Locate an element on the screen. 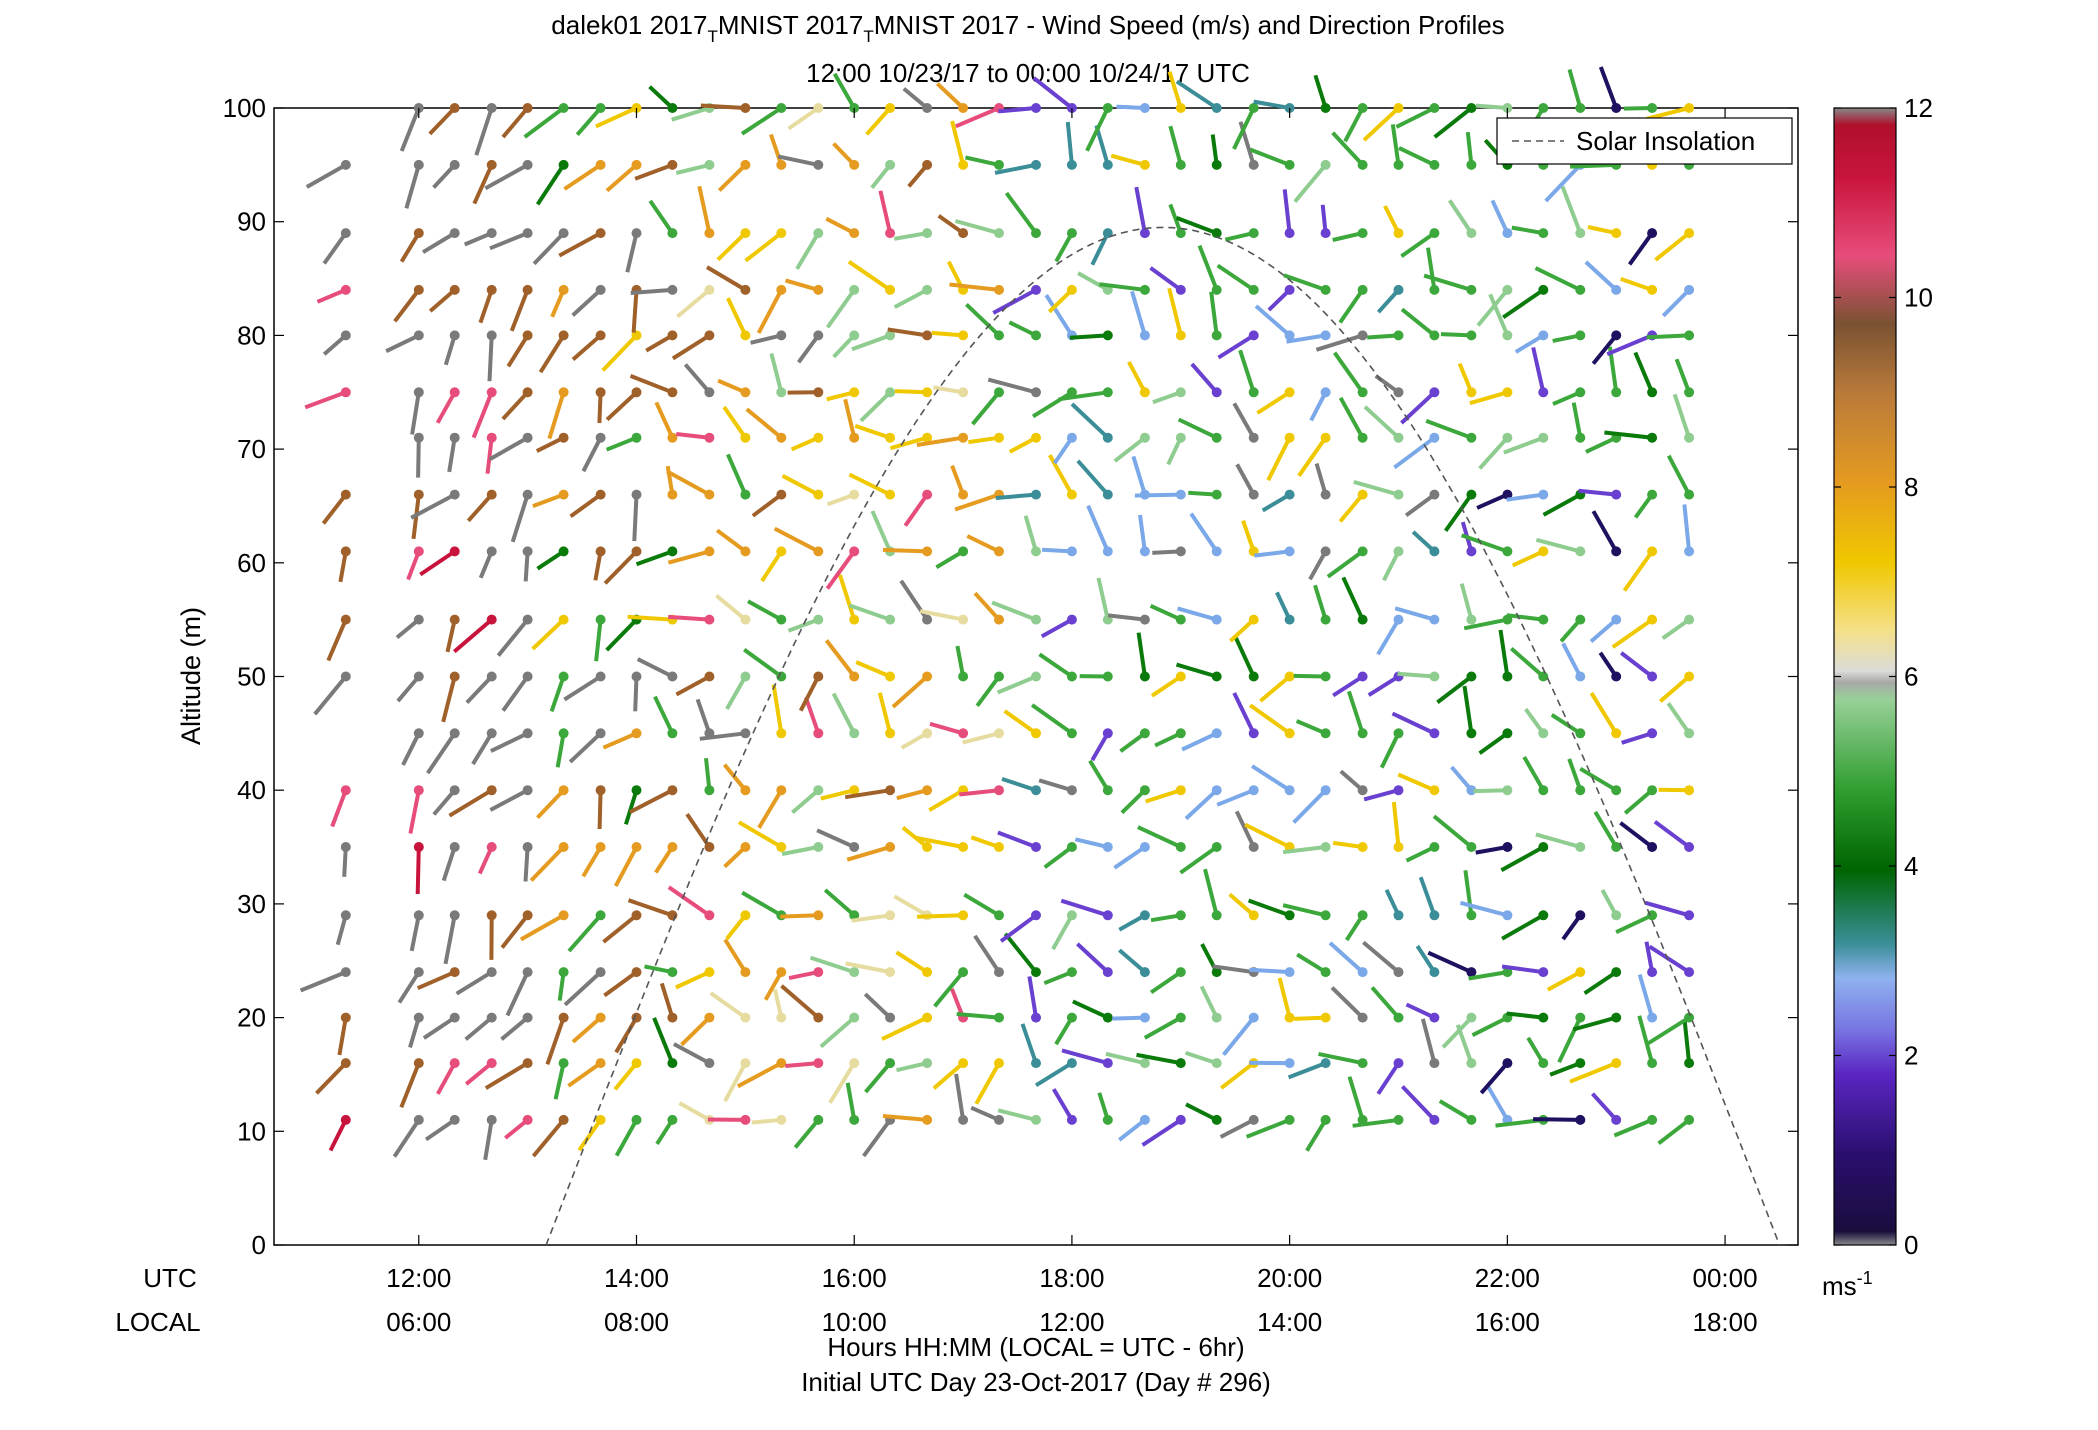 Image resolution: width=2098 pixels, height=1430 pixels. y-tick-label: 40 is located at coordinates (251, 790).